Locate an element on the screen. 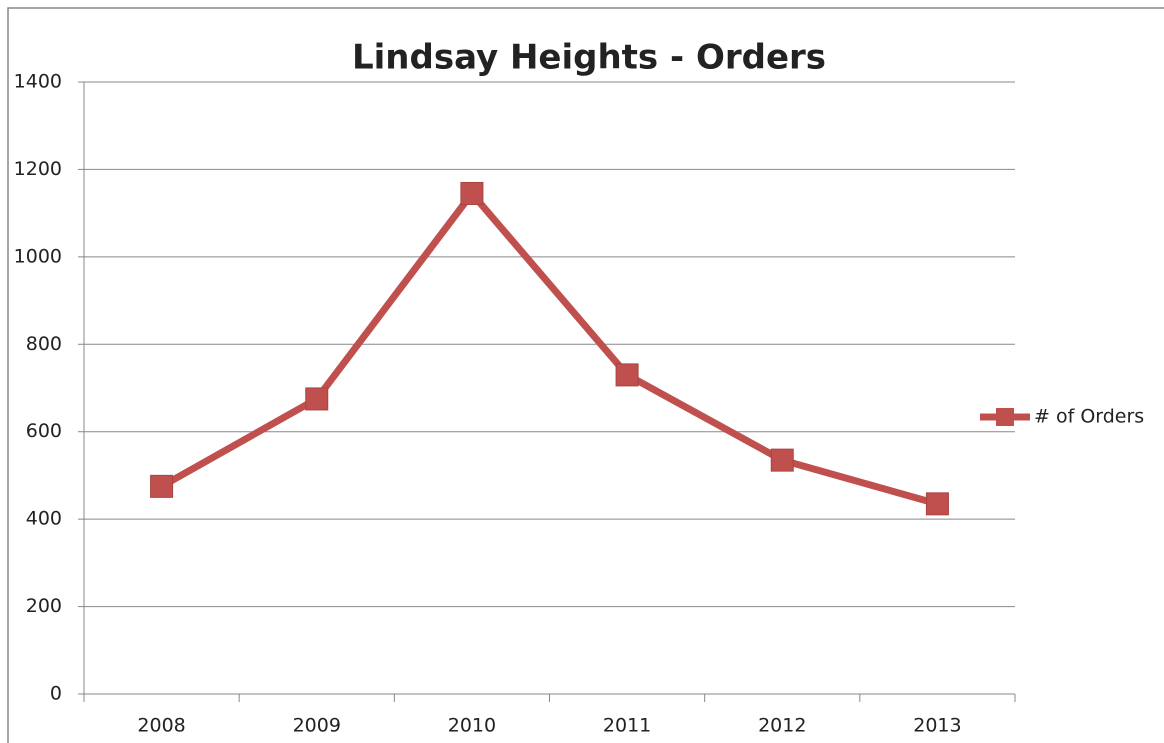  y-tick-label: 200 is located at coordinates (44, 606).